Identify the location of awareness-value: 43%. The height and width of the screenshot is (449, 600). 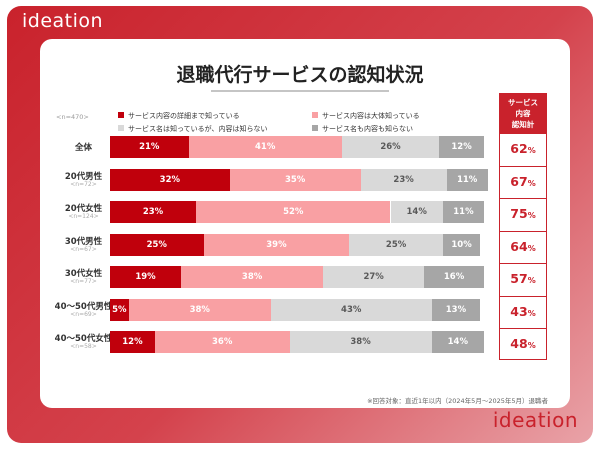
(523, 311).